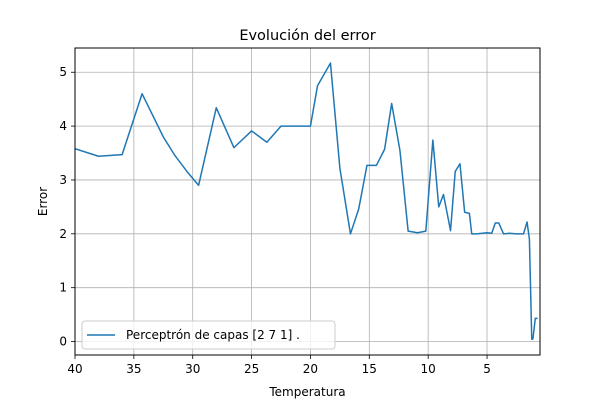 This screenshot has width=600, height=400. I want to click on x-tick-label: 15, so click(369, 369).